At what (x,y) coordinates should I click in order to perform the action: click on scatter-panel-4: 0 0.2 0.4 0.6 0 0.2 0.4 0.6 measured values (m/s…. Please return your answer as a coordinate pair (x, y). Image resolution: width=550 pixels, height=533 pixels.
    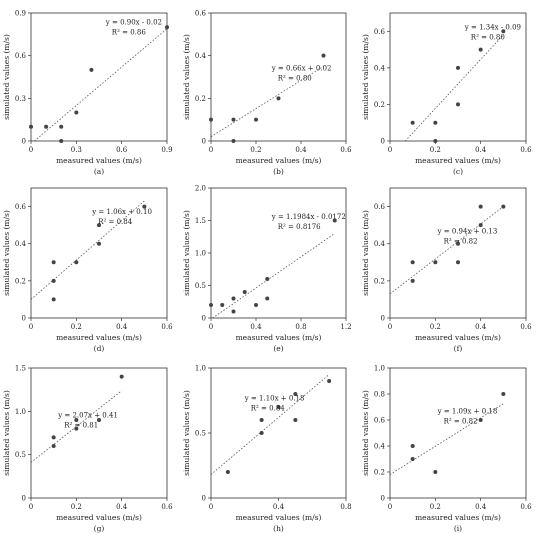
    Looking at the image, I should click on (87, 270).